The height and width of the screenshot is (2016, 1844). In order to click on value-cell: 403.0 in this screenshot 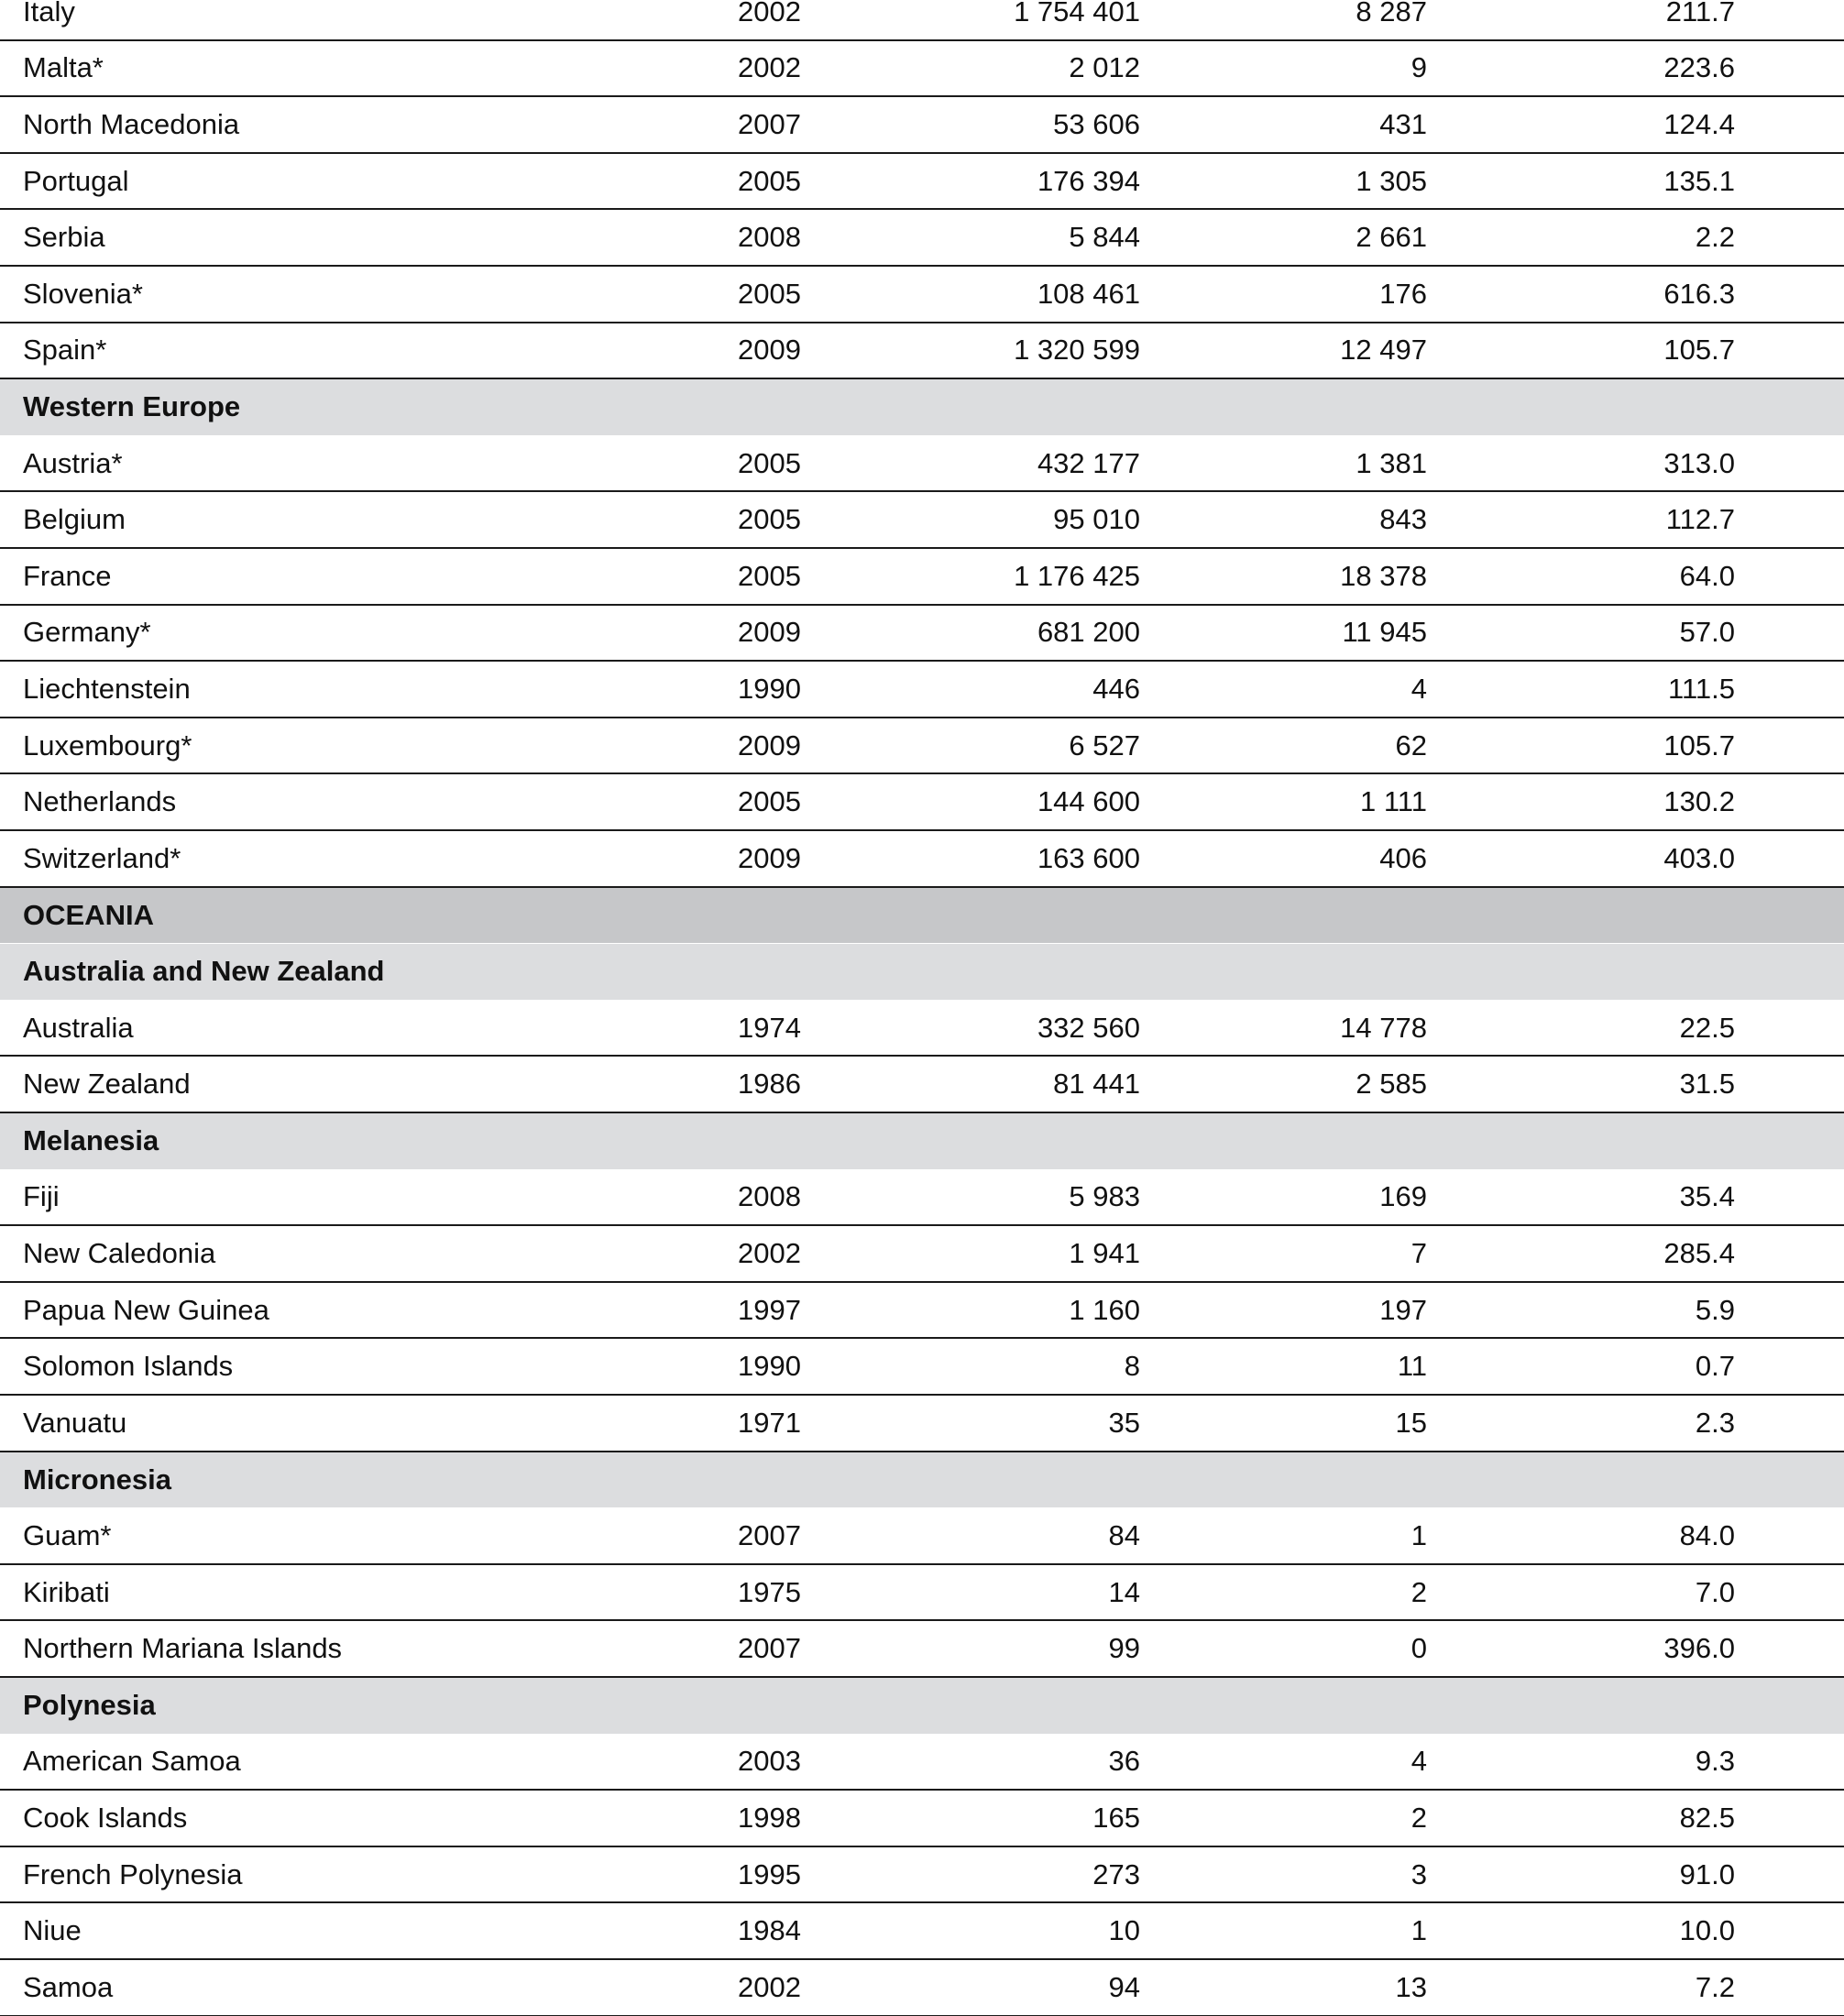, I will do `click(1699, 857)`.